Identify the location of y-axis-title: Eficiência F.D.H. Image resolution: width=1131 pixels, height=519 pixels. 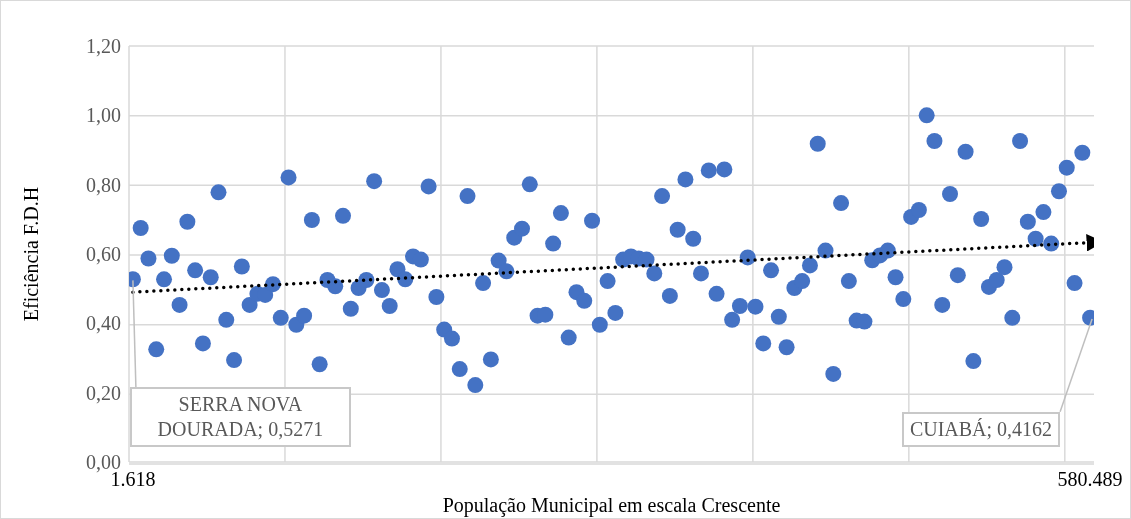
(31, 254).